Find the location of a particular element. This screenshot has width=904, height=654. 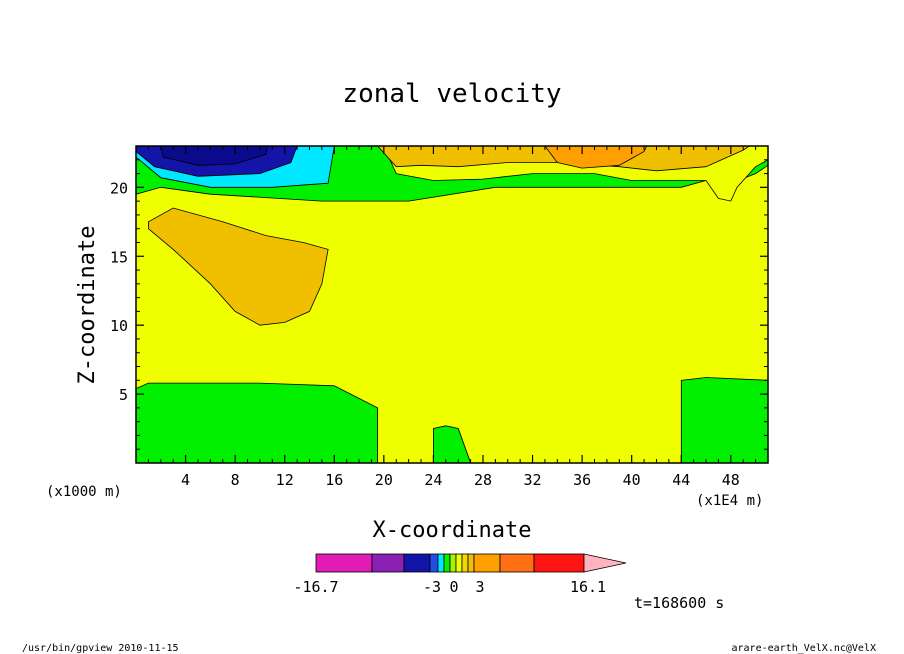

x-tick-label: 24 is located at coordinates (433, 480).